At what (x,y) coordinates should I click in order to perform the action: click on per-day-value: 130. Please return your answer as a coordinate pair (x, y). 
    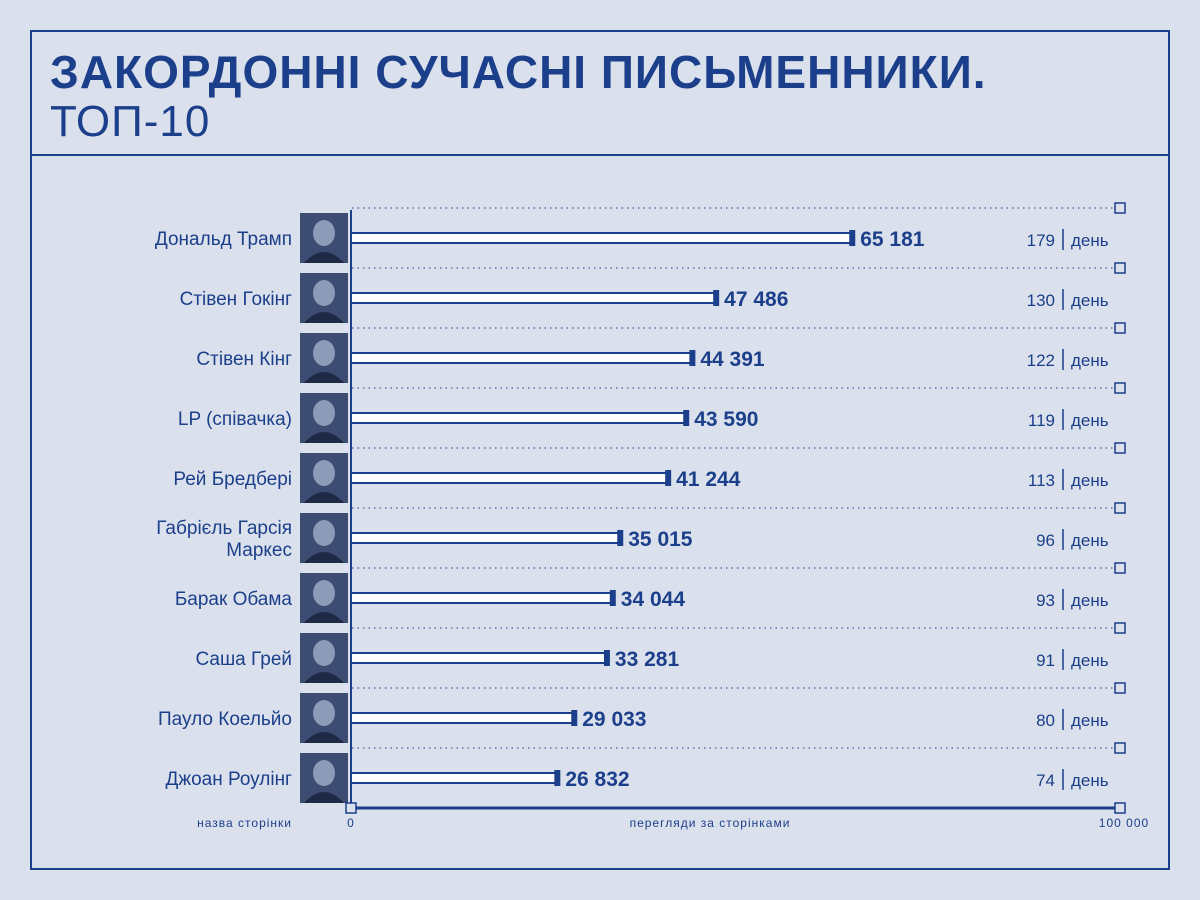
    Looking at the image, I should click on (1041, 300).